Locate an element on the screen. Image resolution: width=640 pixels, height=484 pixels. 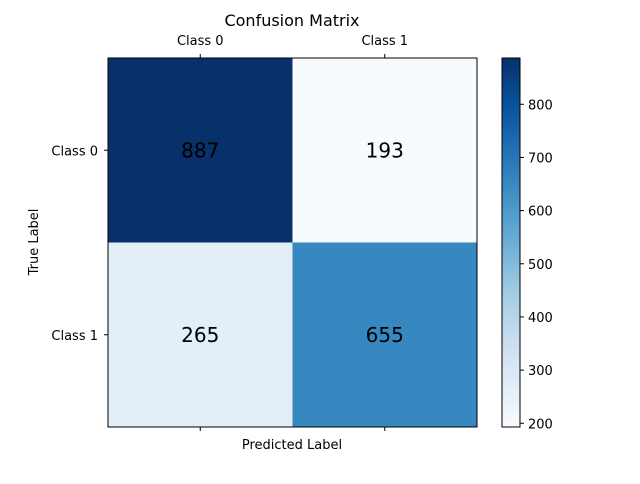
x-tick-label-1: Class 1 is located at coordinates (384, 41).